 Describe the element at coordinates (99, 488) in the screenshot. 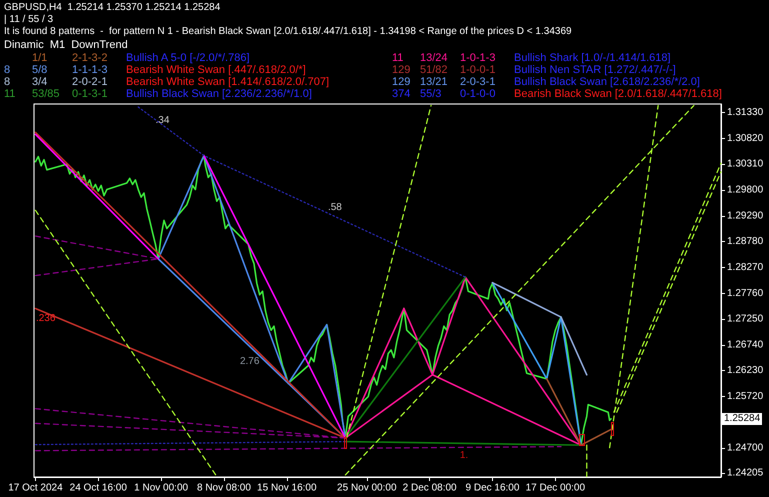

I see `x-tick-label: 24 Oct 16:00` at that location.